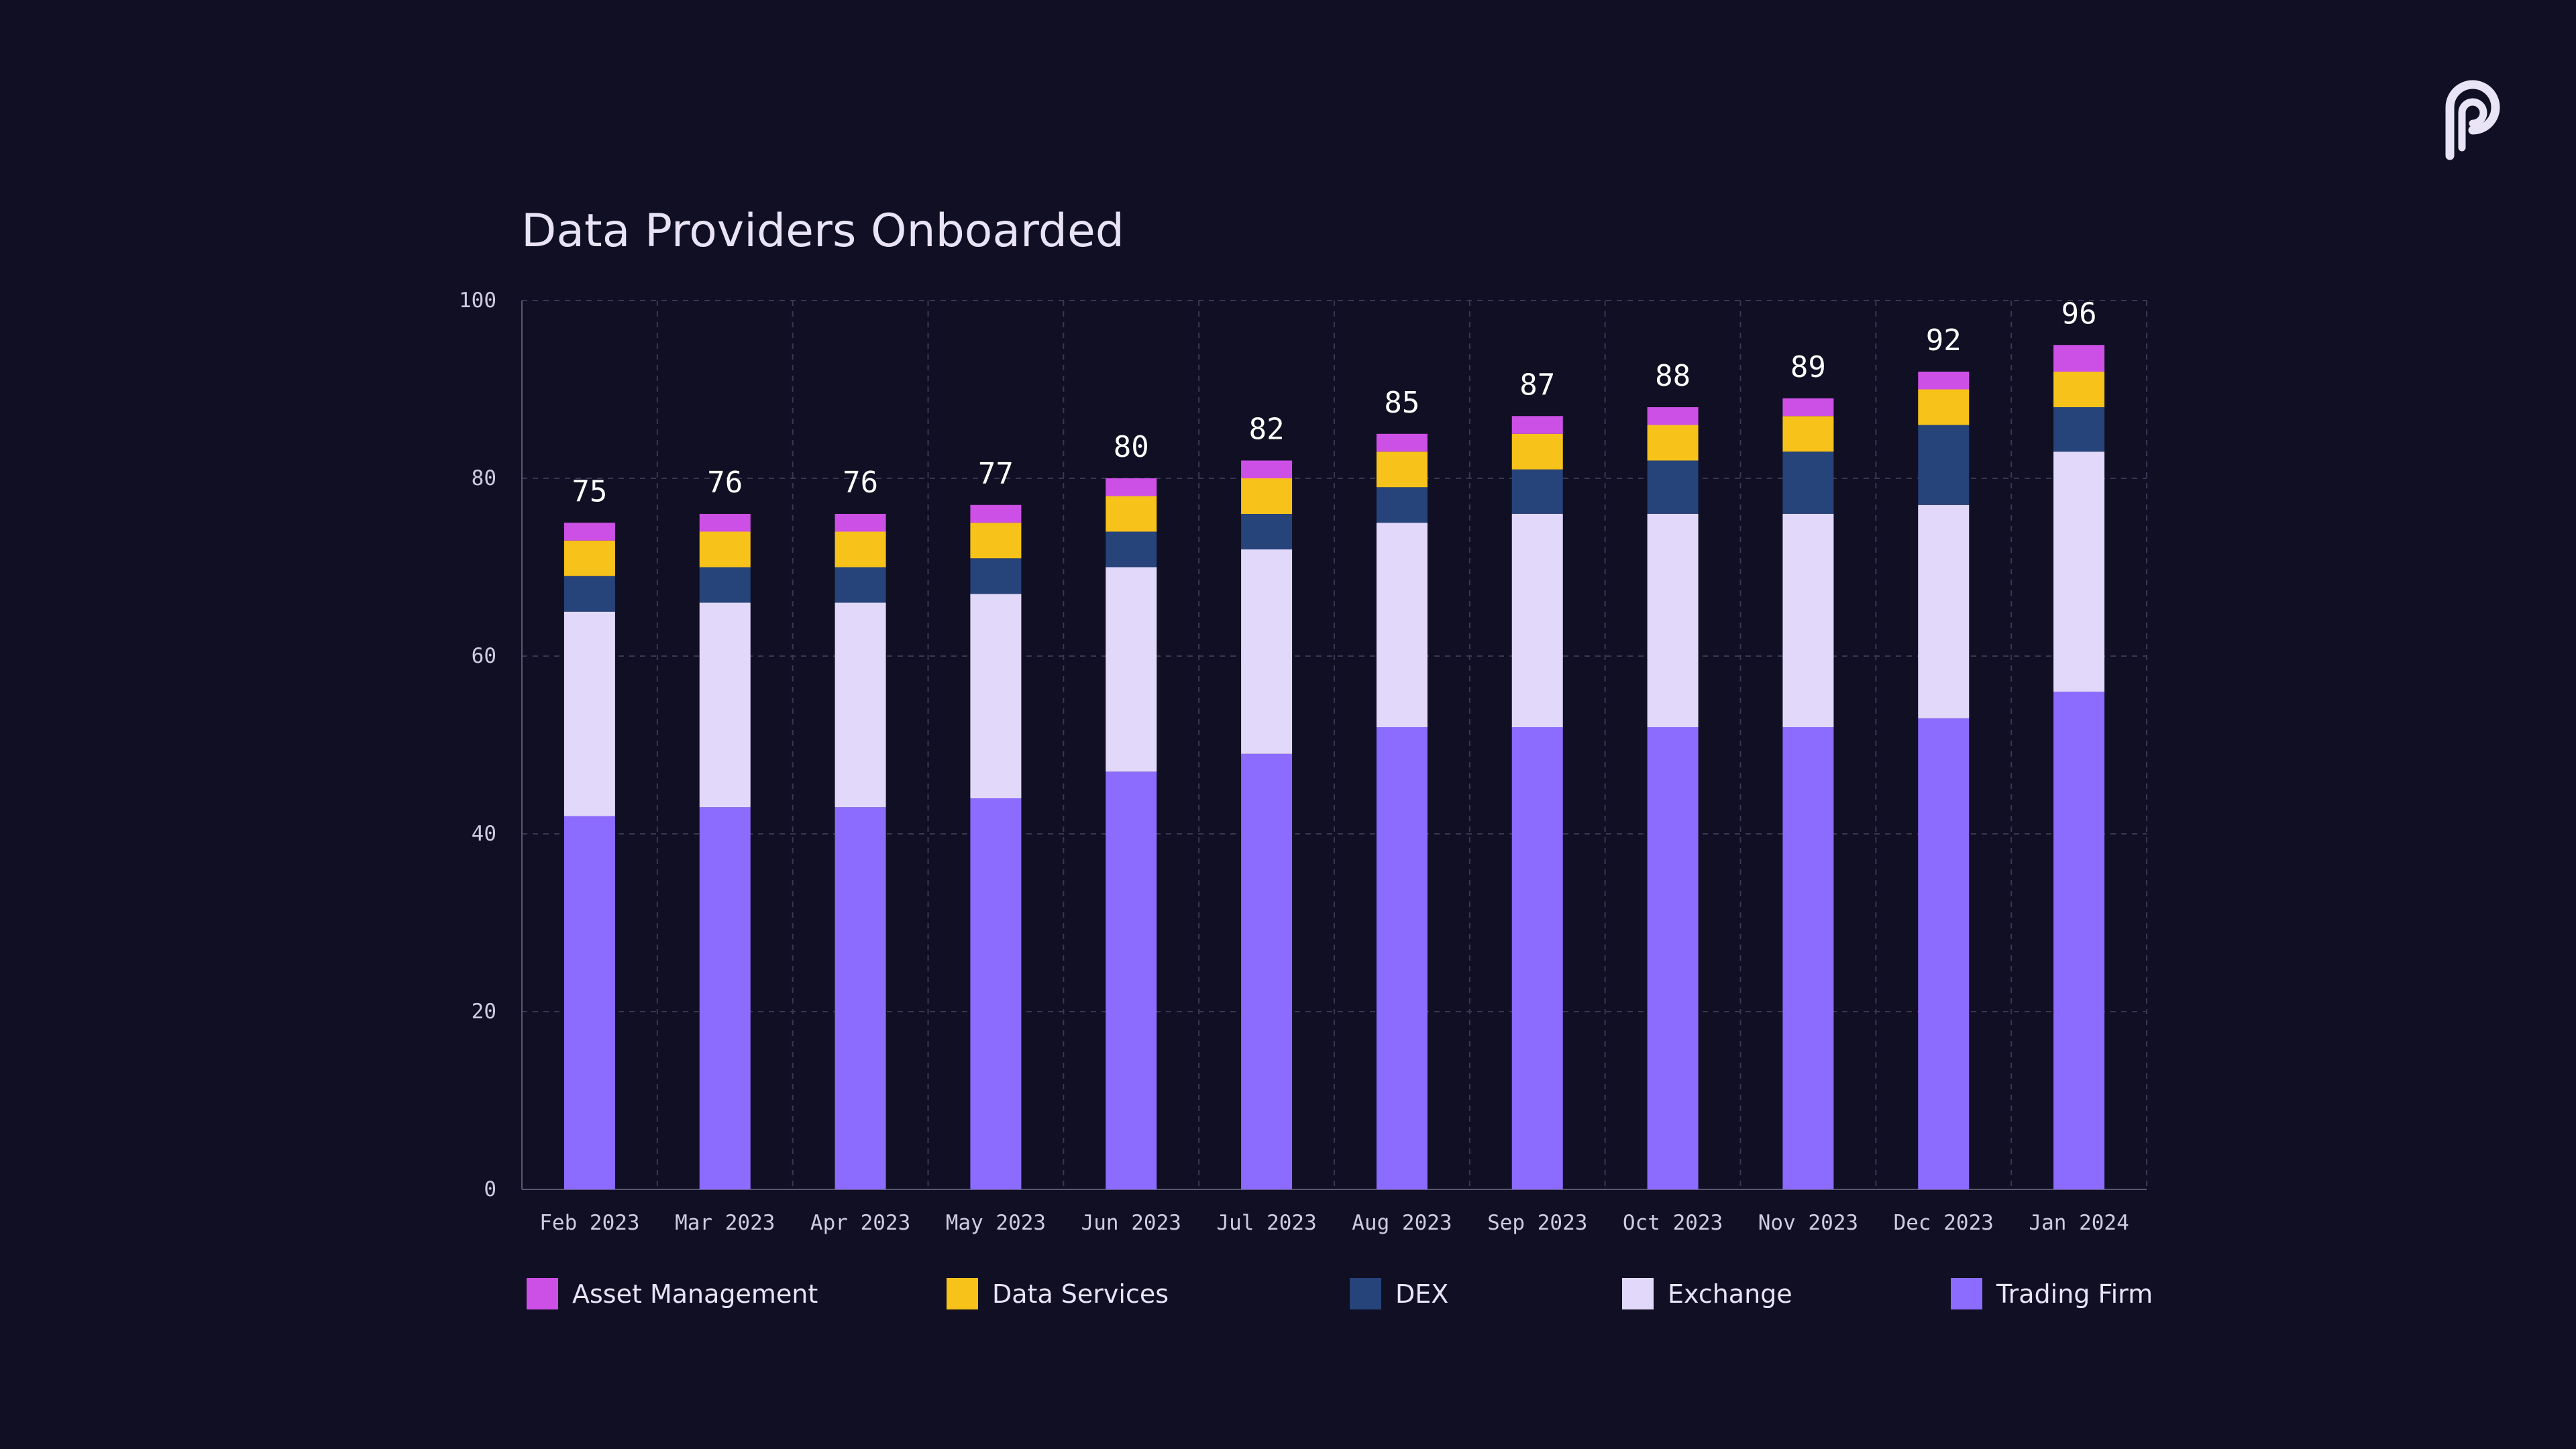 The width and height of the screenshot is (2576, 1449). Describe the element at coordinates (1537, 385) in the screenshot. I see `bar-total-label: 87` at that location.